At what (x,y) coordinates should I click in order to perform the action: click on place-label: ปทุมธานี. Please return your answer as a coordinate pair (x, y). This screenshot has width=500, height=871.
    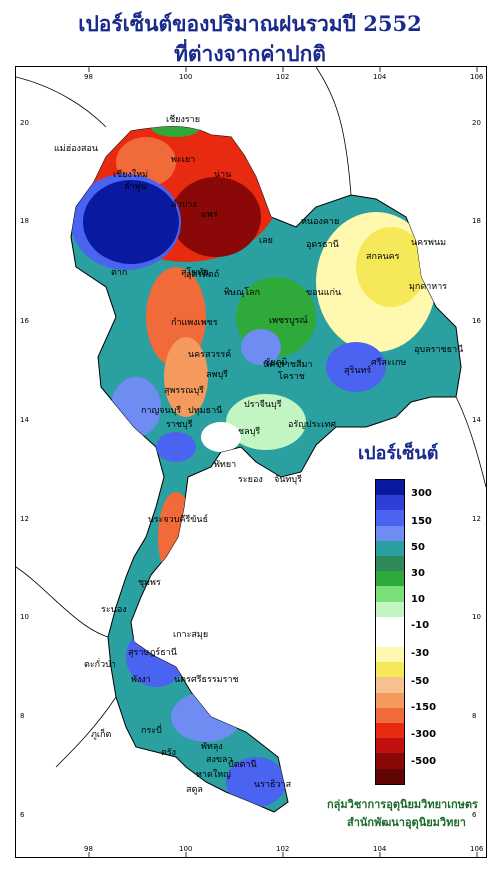
    Looking at the image, I should click on (205, 411).